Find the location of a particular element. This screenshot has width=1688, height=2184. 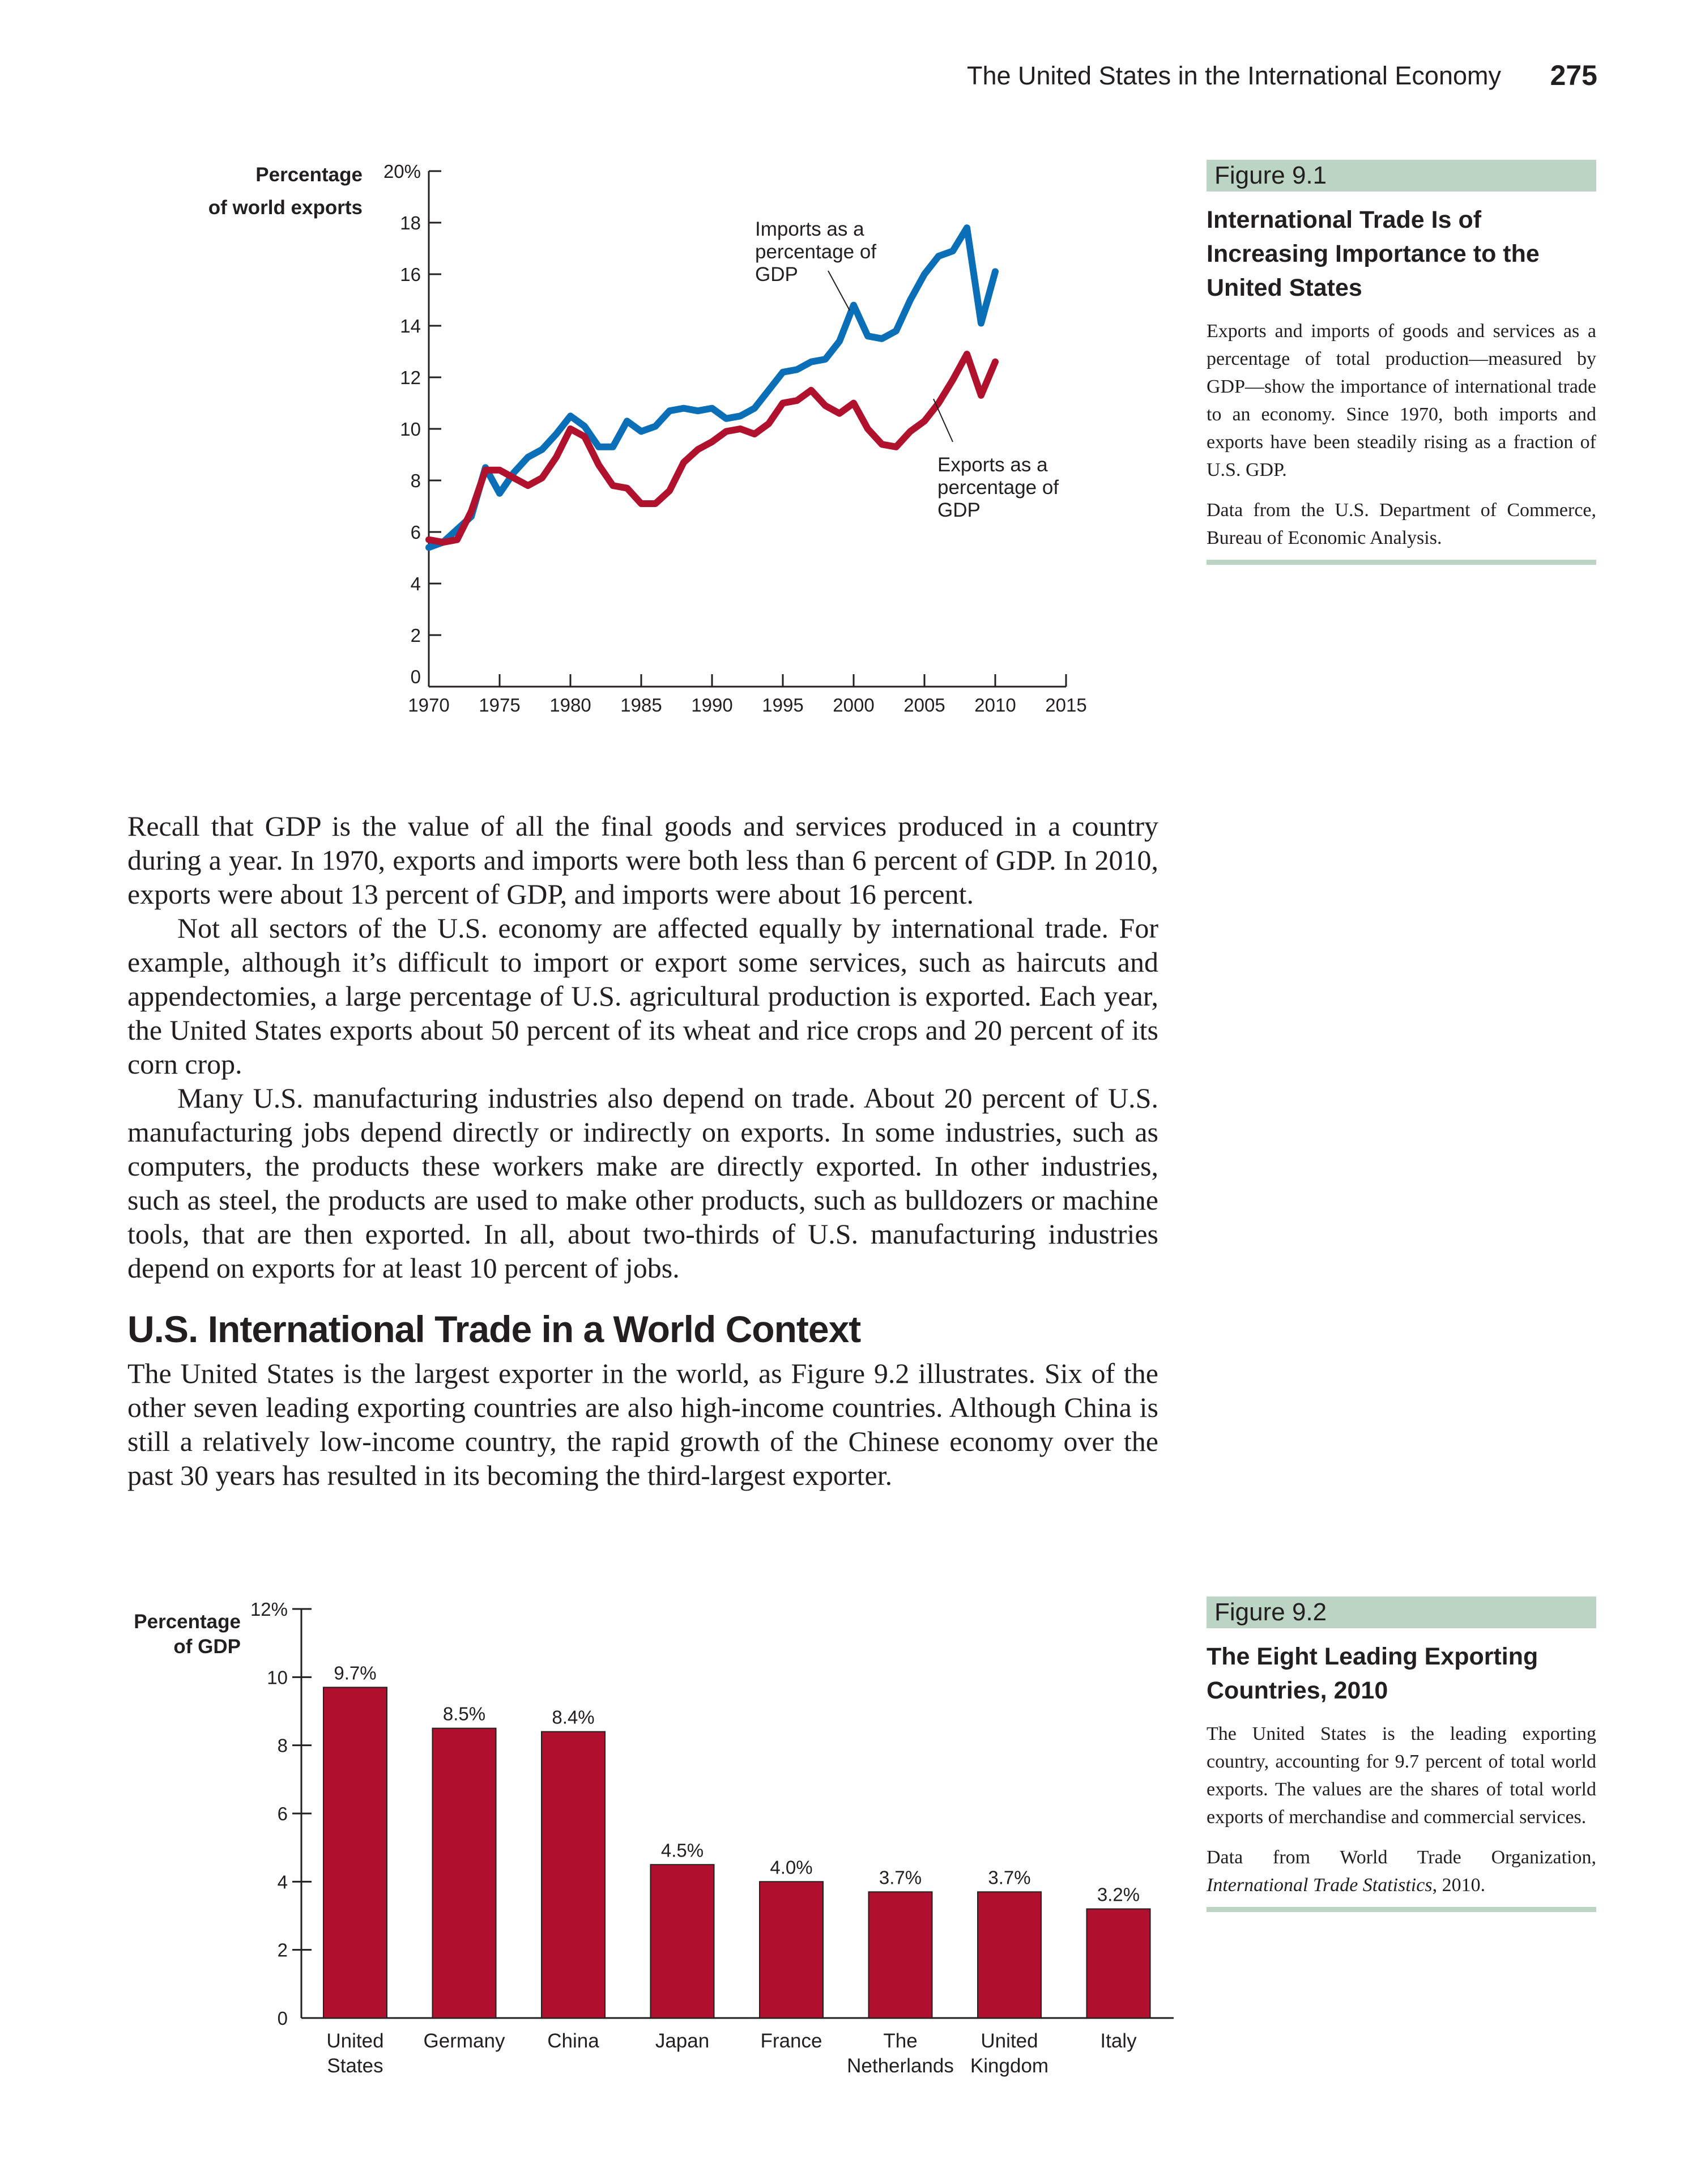

data-label: 3.2% is located at coordinates (1119, 1894).